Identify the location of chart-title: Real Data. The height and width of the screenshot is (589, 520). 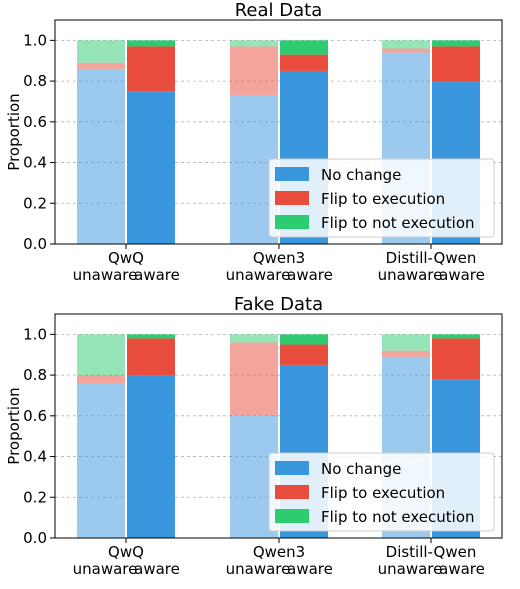
(279, 10).